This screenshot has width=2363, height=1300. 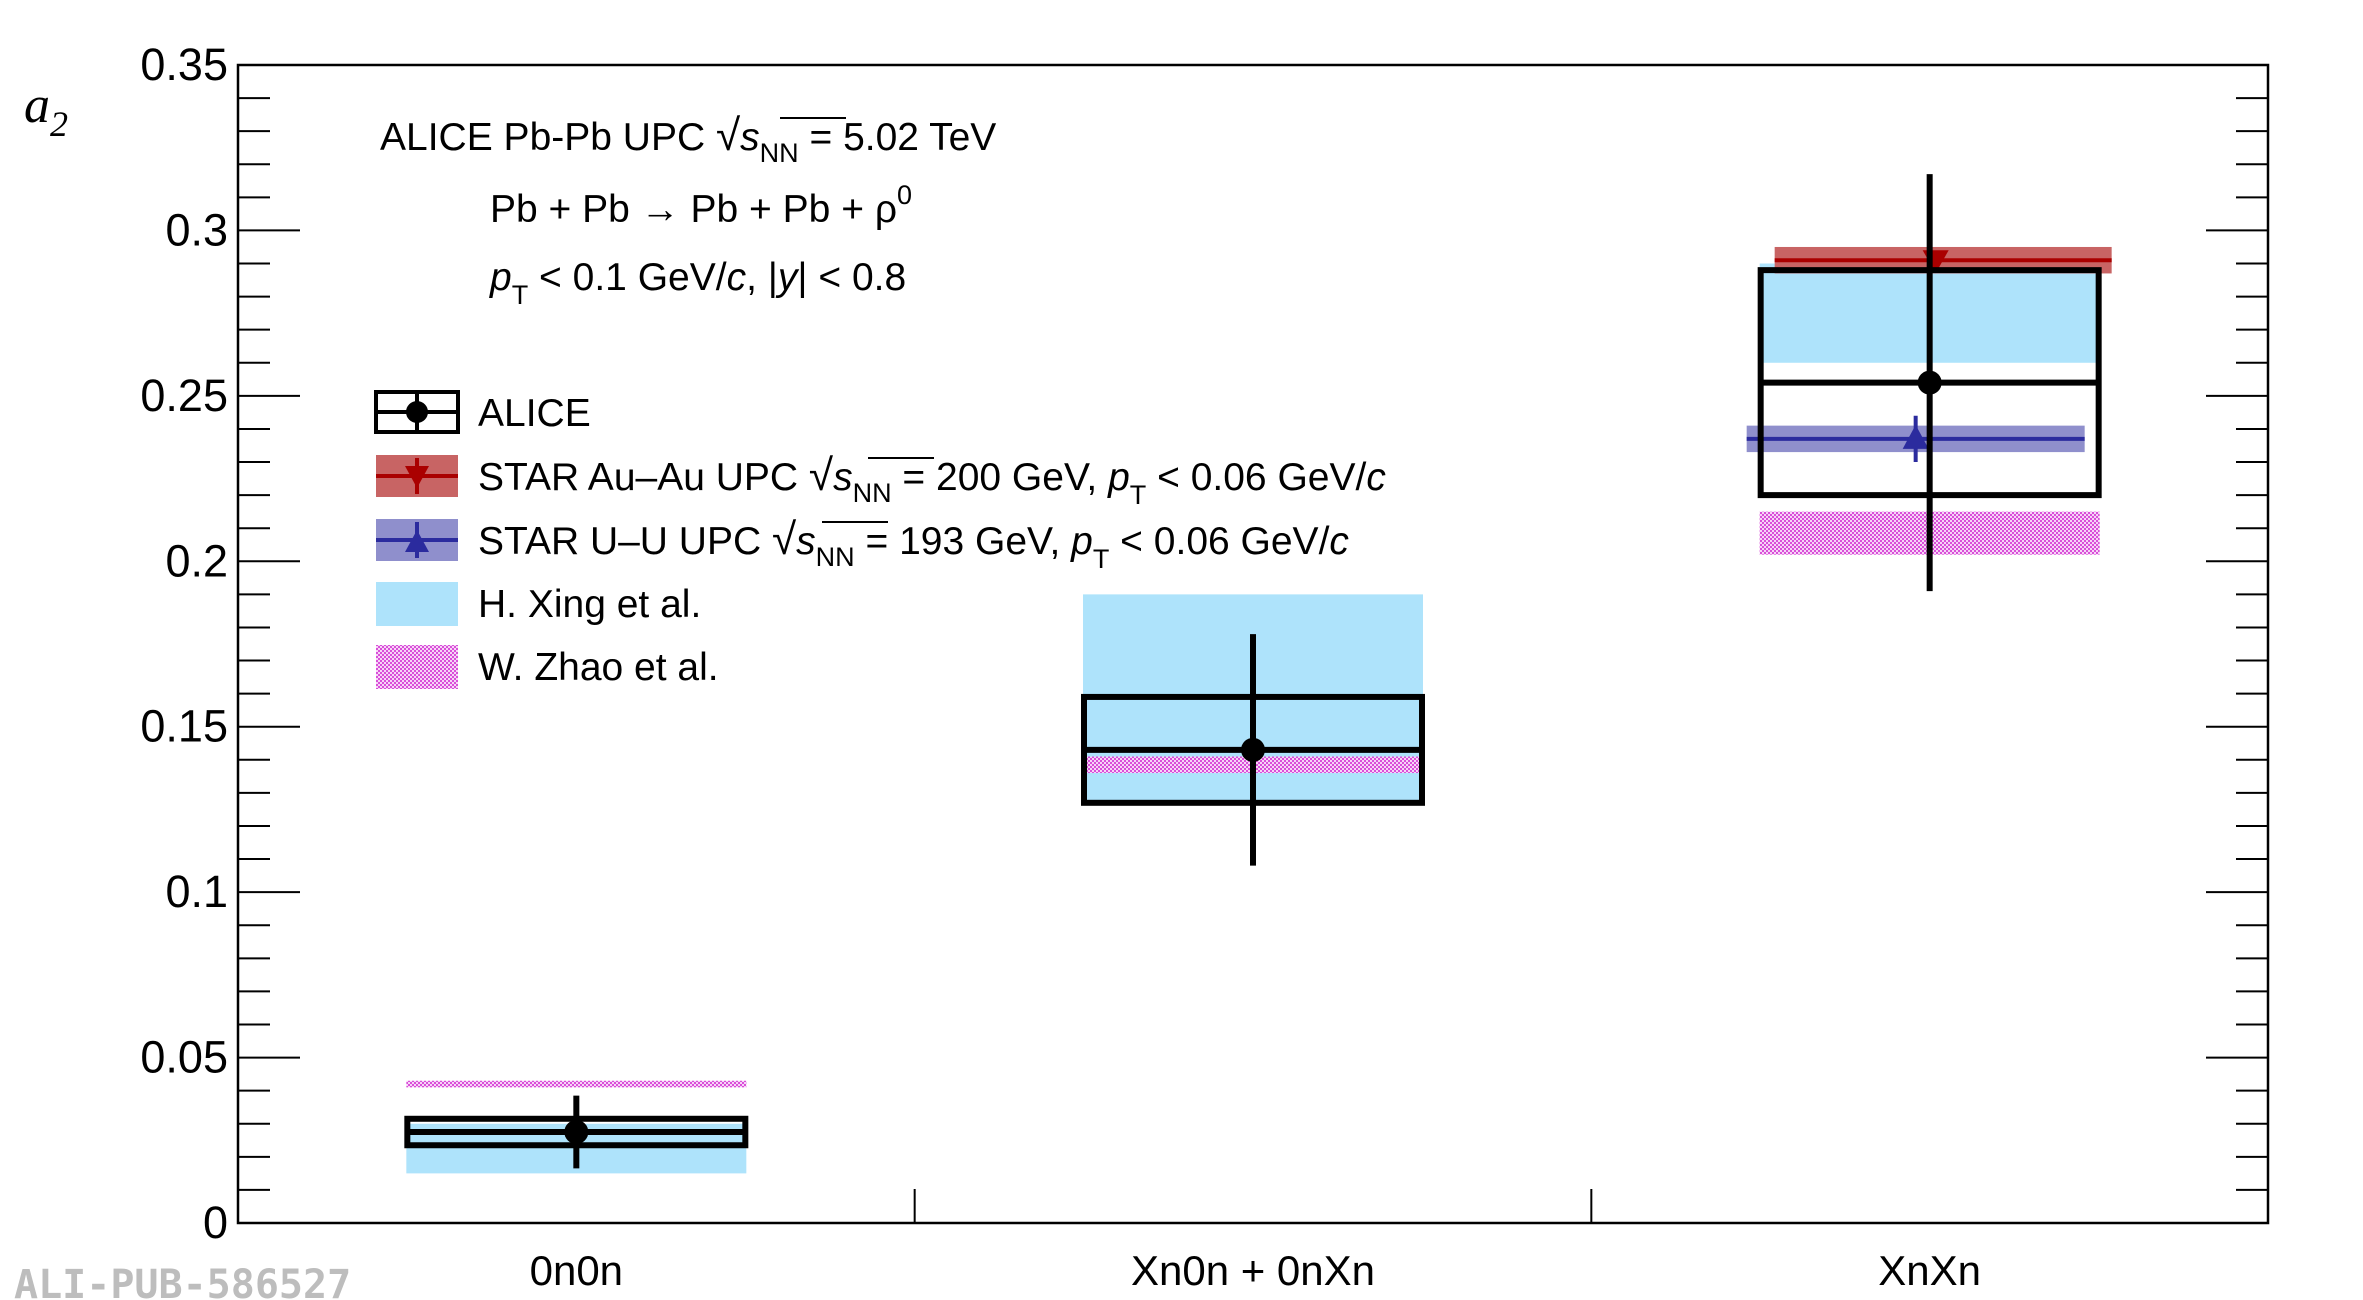 What do you see at coordinates (184, 64) in the screenshot?
I see `y-tick-label: 0.35` at bounding box center [184, 64].